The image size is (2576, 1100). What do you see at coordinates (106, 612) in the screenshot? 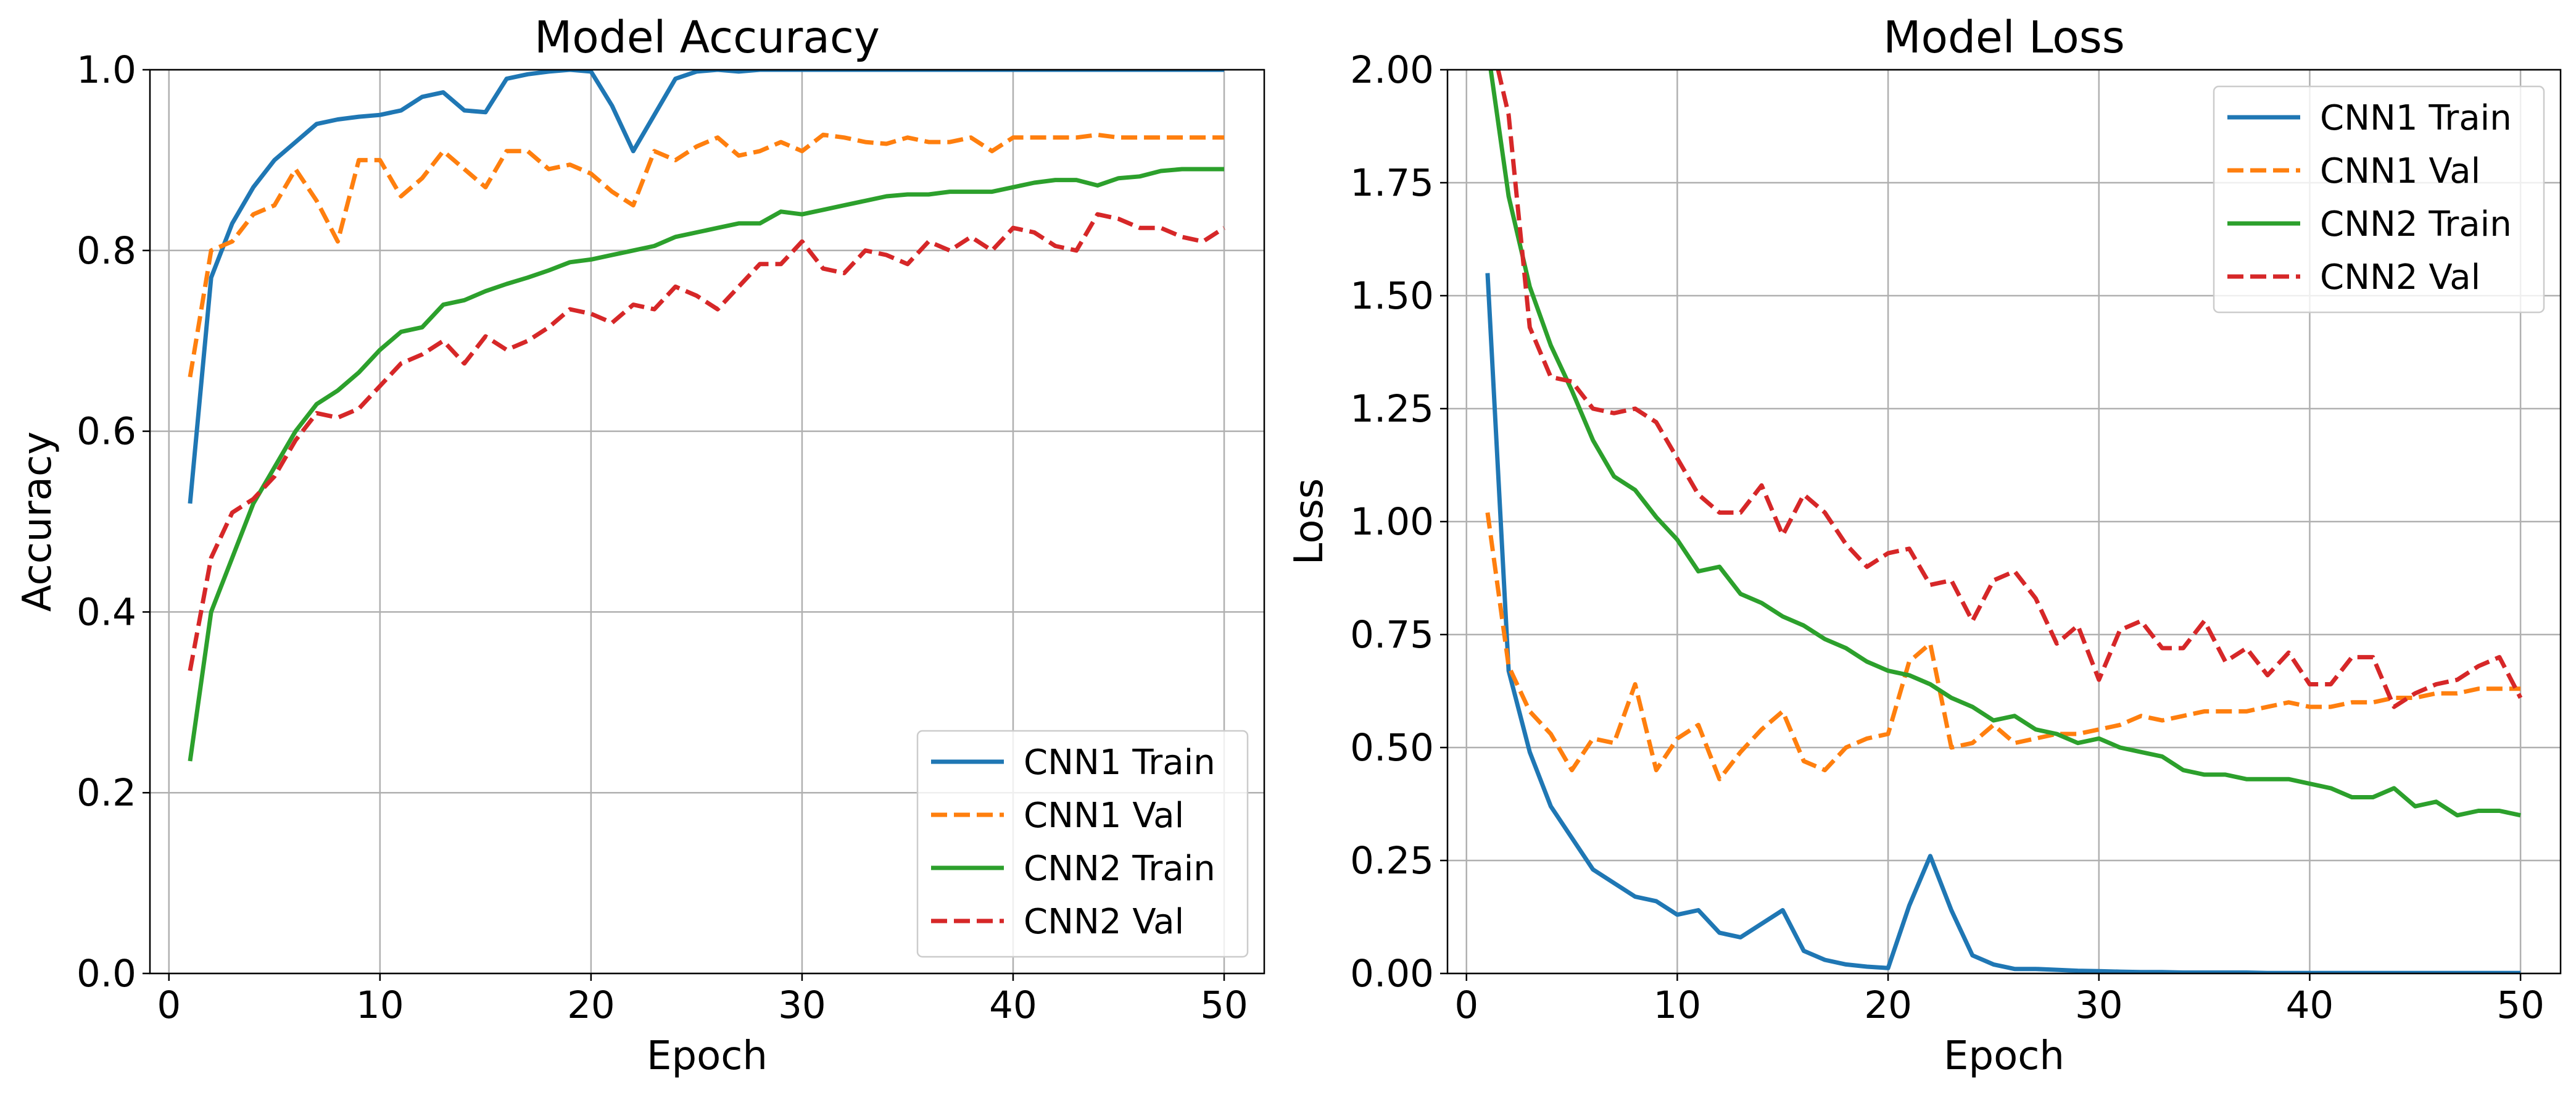
I see `accuracy-y-tick-label: 0.4` at bounding box center [106, 612].